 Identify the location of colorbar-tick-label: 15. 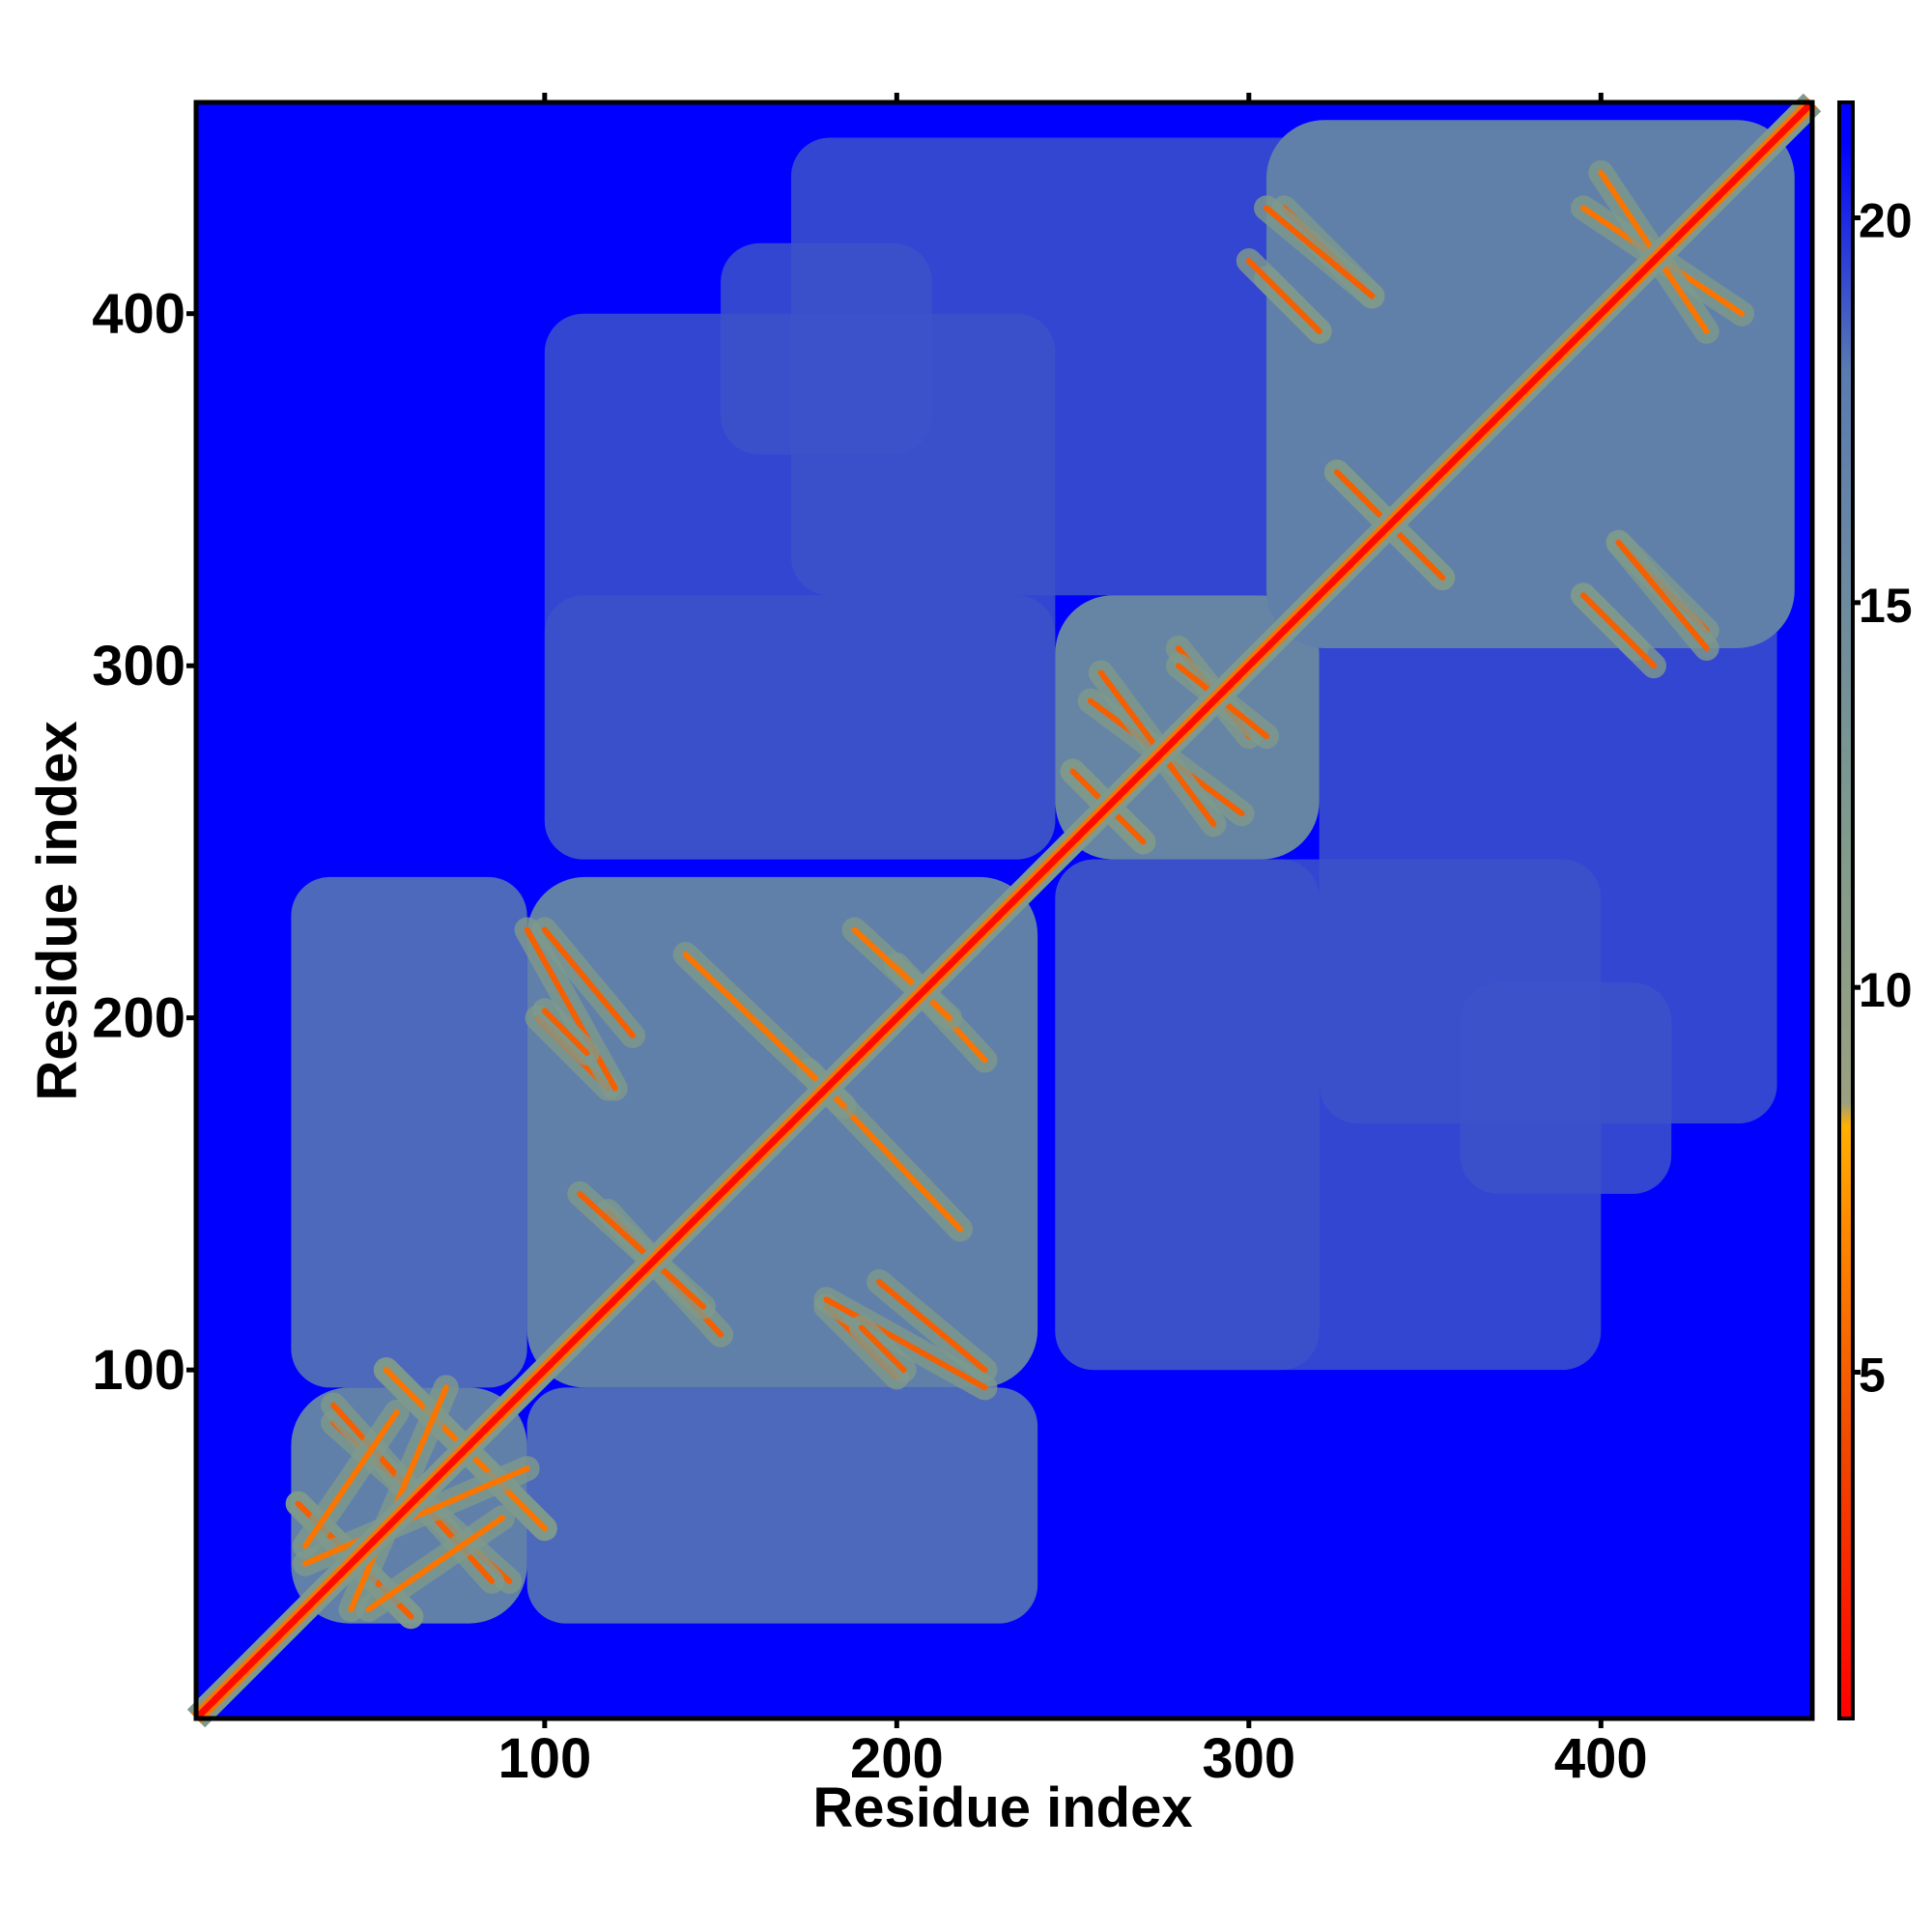
(1886, 606).